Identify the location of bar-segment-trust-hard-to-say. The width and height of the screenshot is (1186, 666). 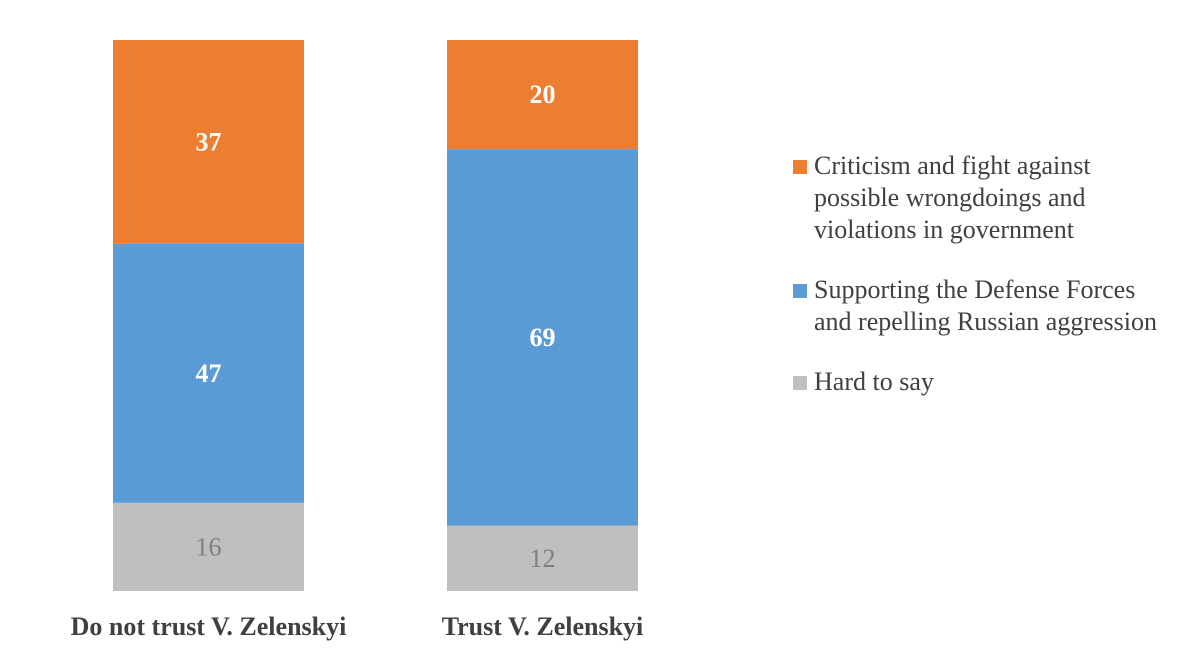
(542, 558).